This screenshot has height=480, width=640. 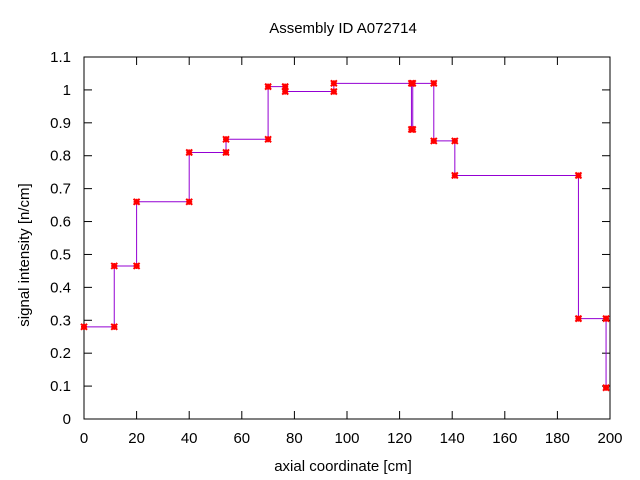 I want to click on y-tick-label: 0.6, so click(x=60, y=222).